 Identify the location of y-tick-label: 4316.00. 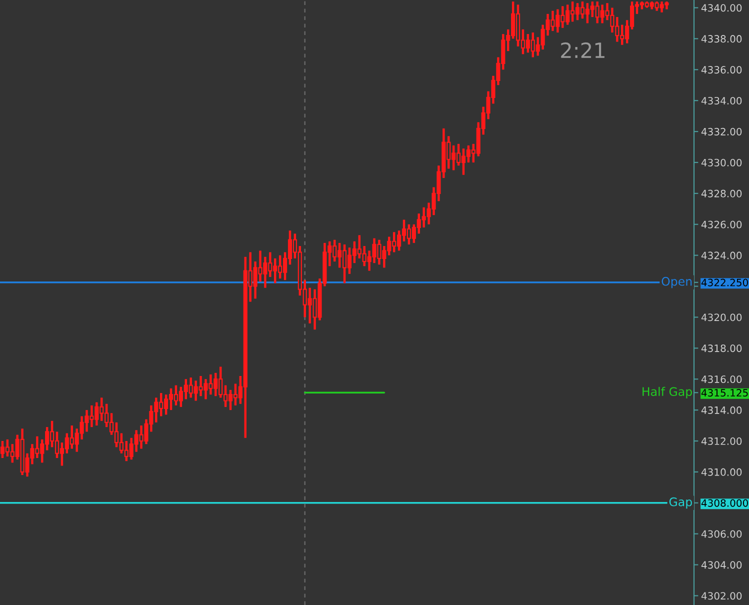
(721, 379).